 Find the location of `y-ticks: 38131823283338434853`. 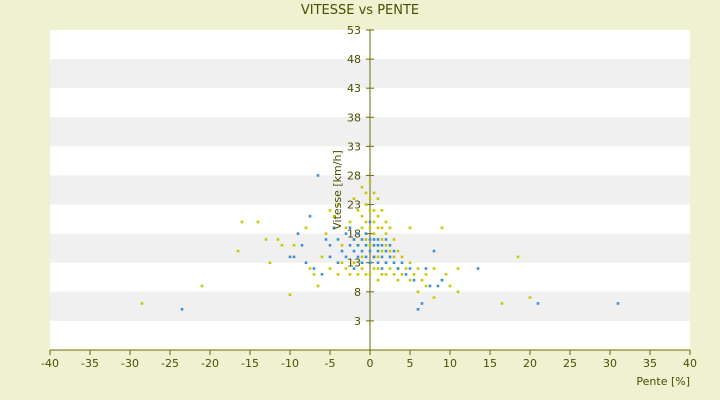

y-ticks: 38131823283338434853 is located at coordinates (360, 176).